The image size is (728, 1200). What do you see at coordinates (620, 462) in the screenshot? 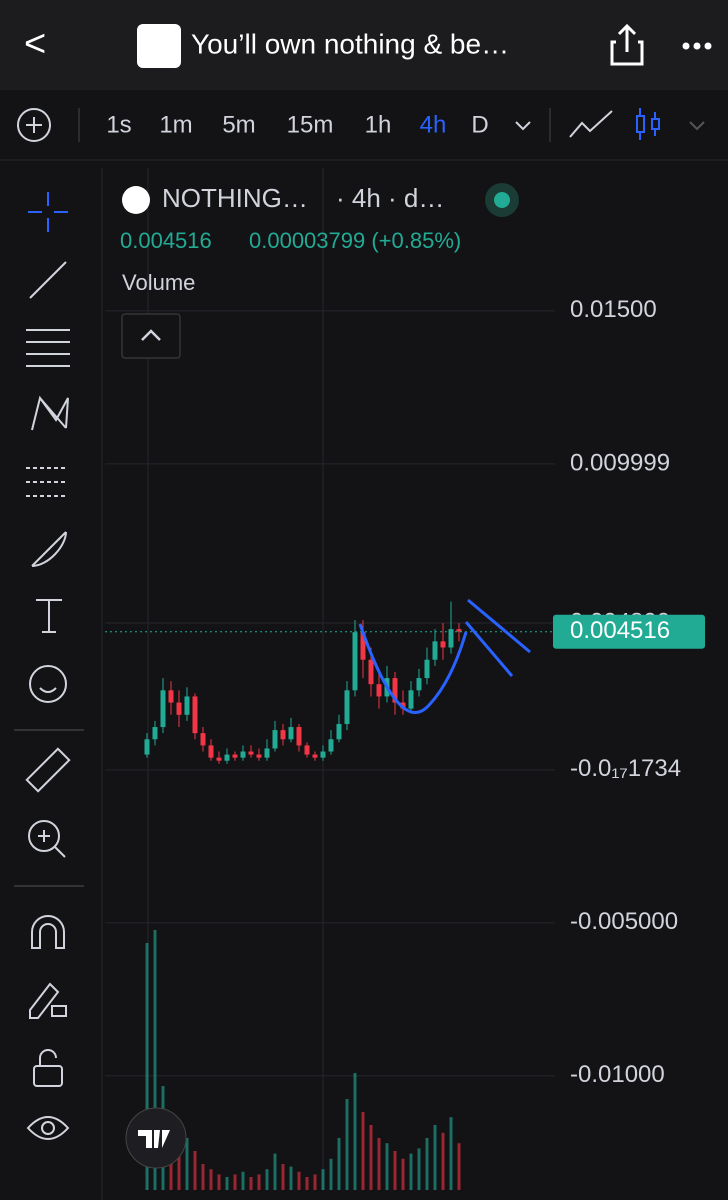
I see `y-tick-label: 0.009999` at bounding box center [620, 462].